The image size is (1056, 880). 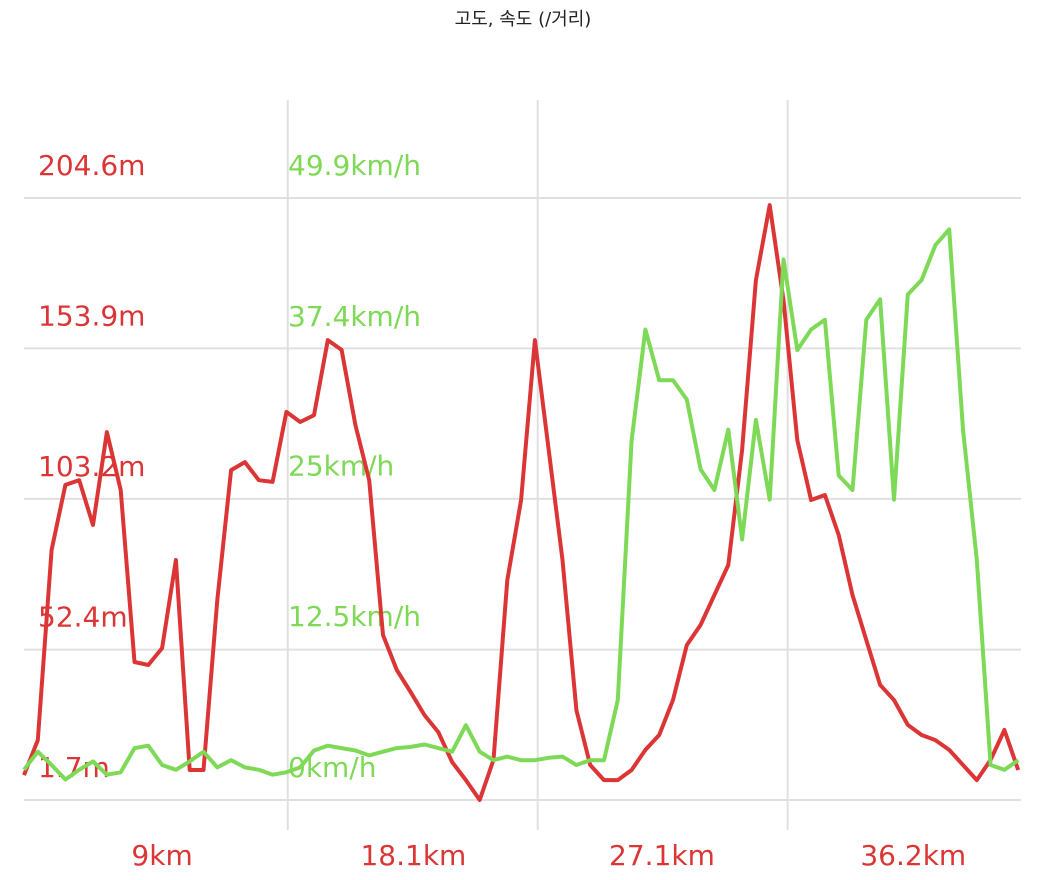 What do you see at coordinates (913, 855) in the screenshot?
I see `x-tick-label: 36.2km` at bounding box center [913, 855].